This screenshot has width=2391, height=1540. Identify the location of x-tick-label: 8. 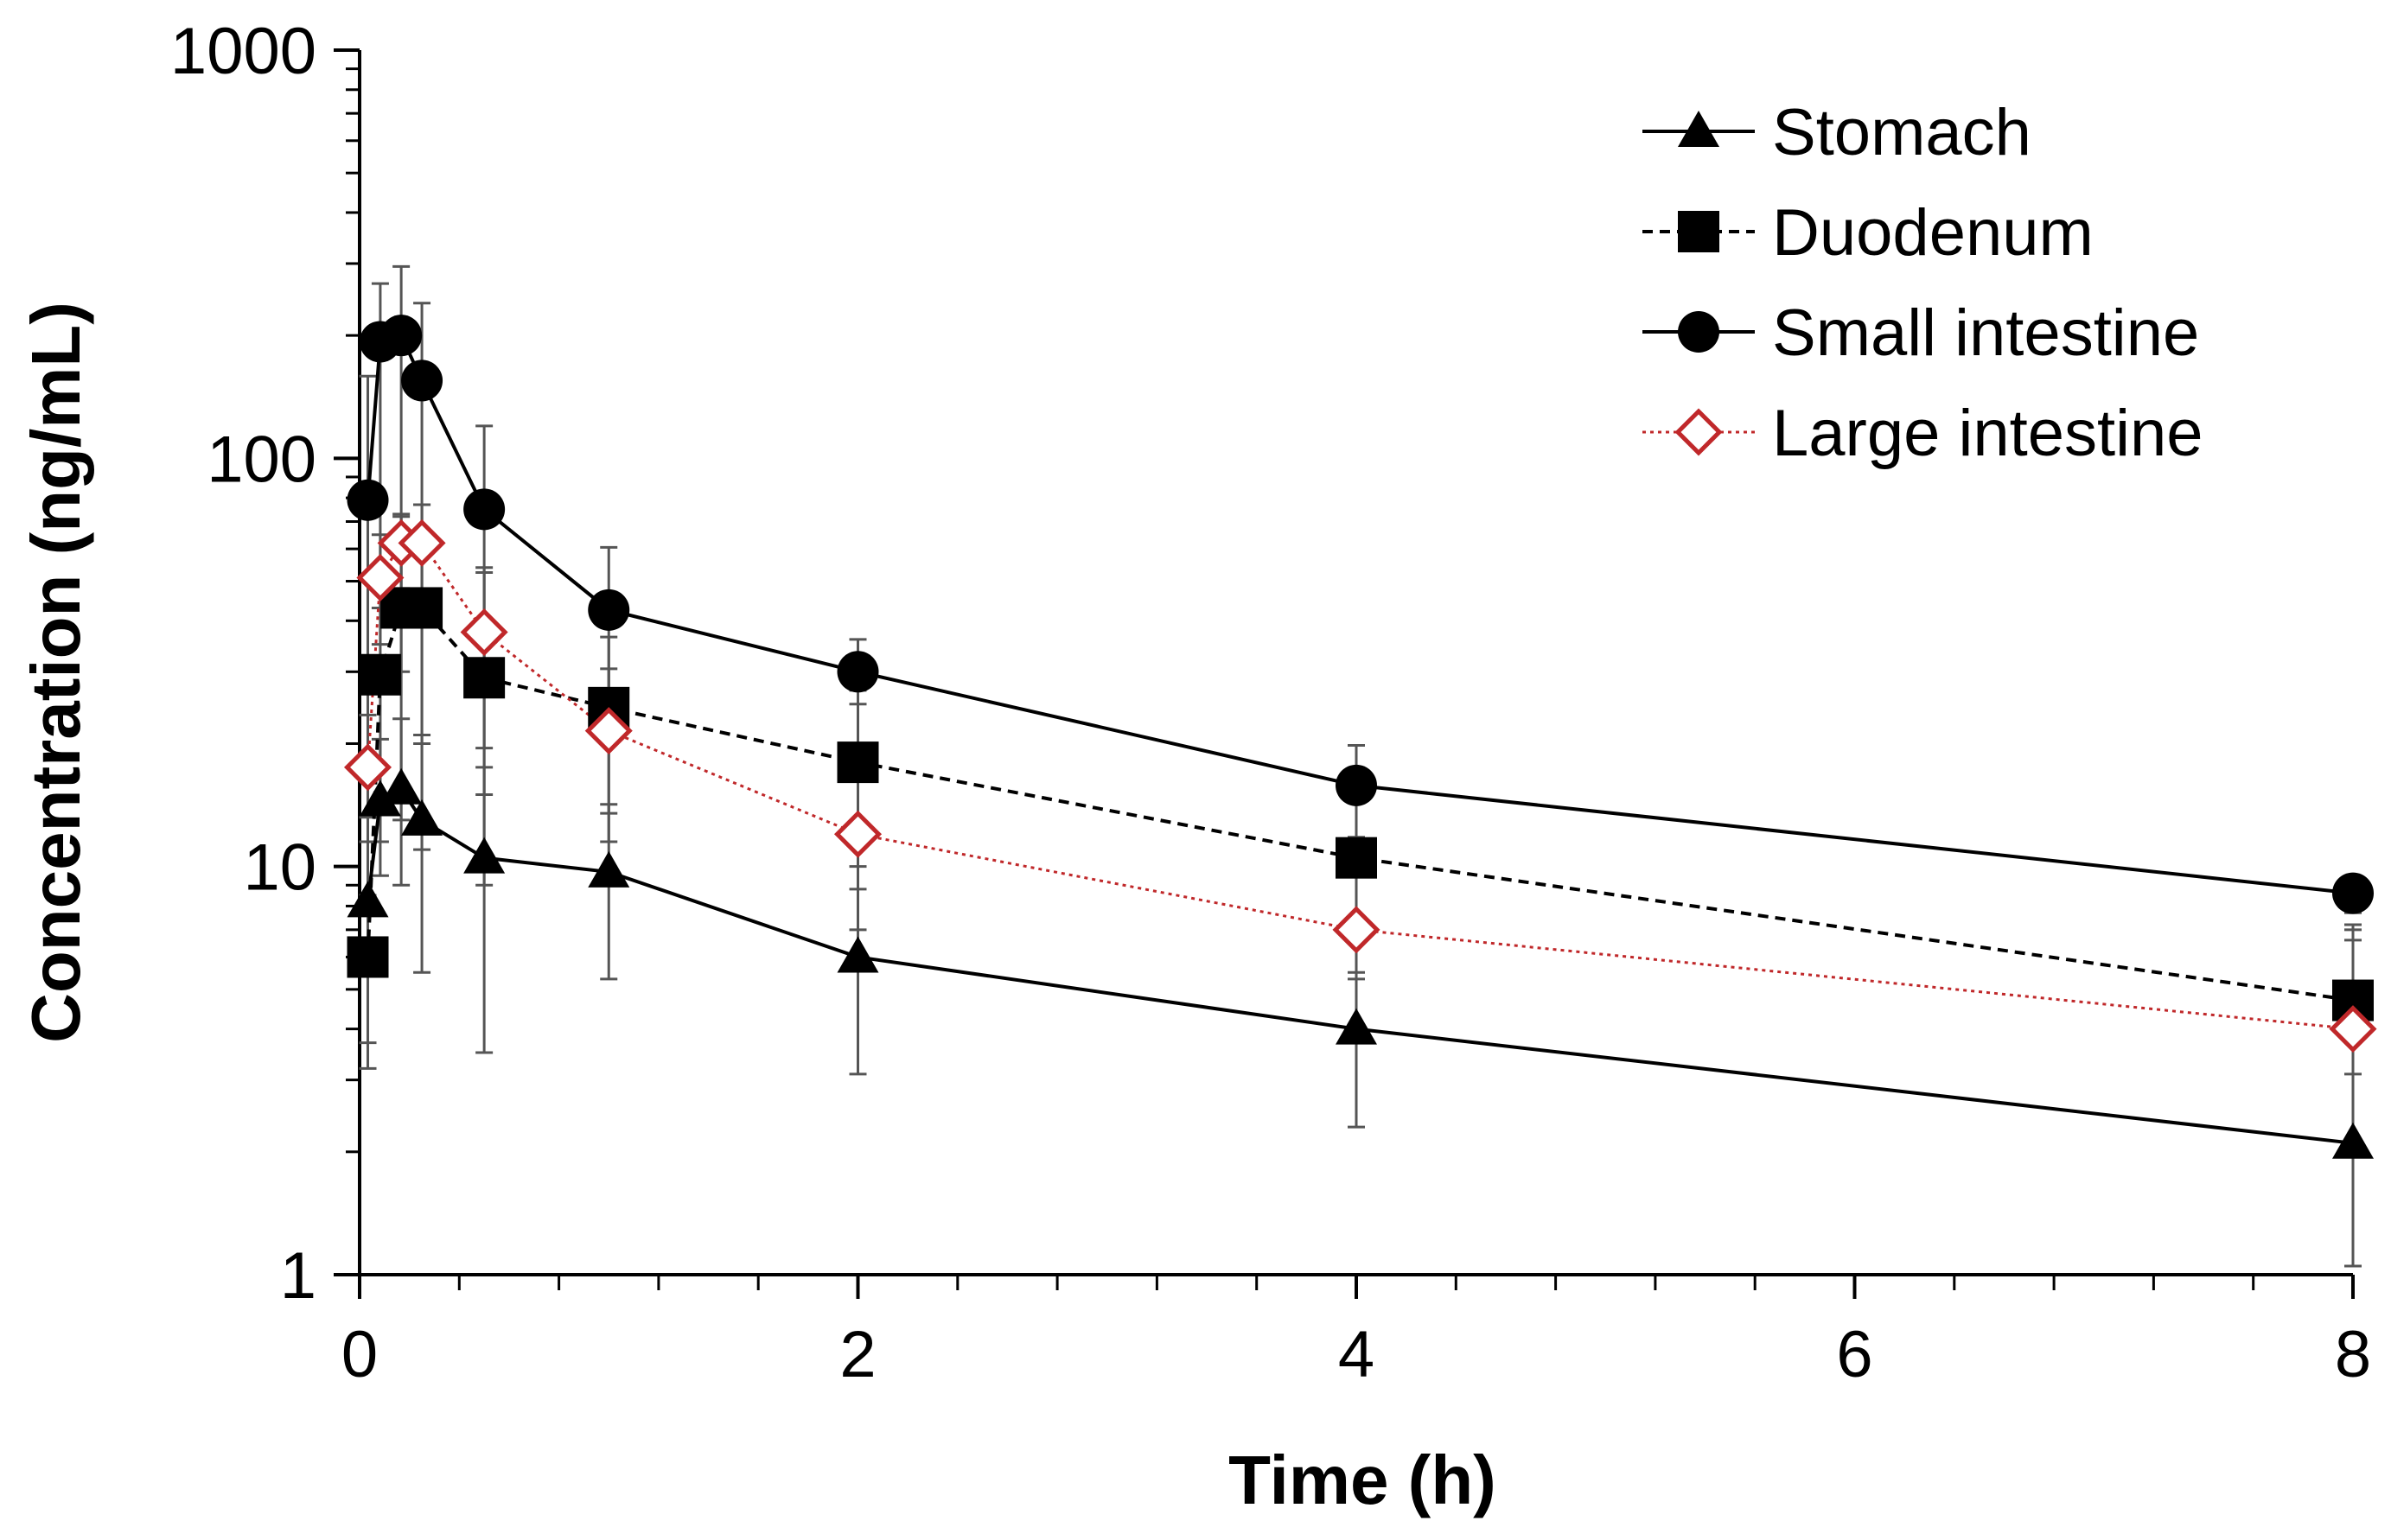
(2353, 1354).